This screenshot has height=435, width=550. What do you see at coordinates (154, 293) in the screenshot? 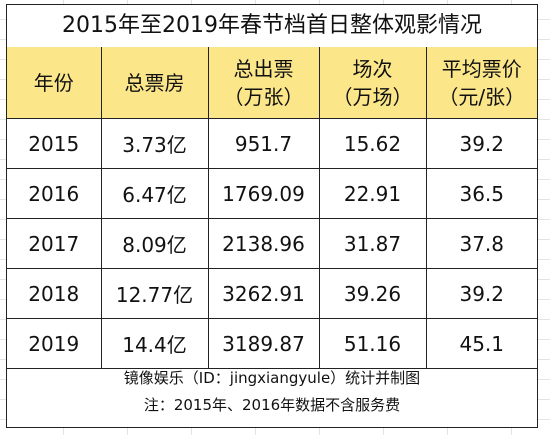
I see `cell-box-office: 12.77亿` at bounding box center [154, 293].